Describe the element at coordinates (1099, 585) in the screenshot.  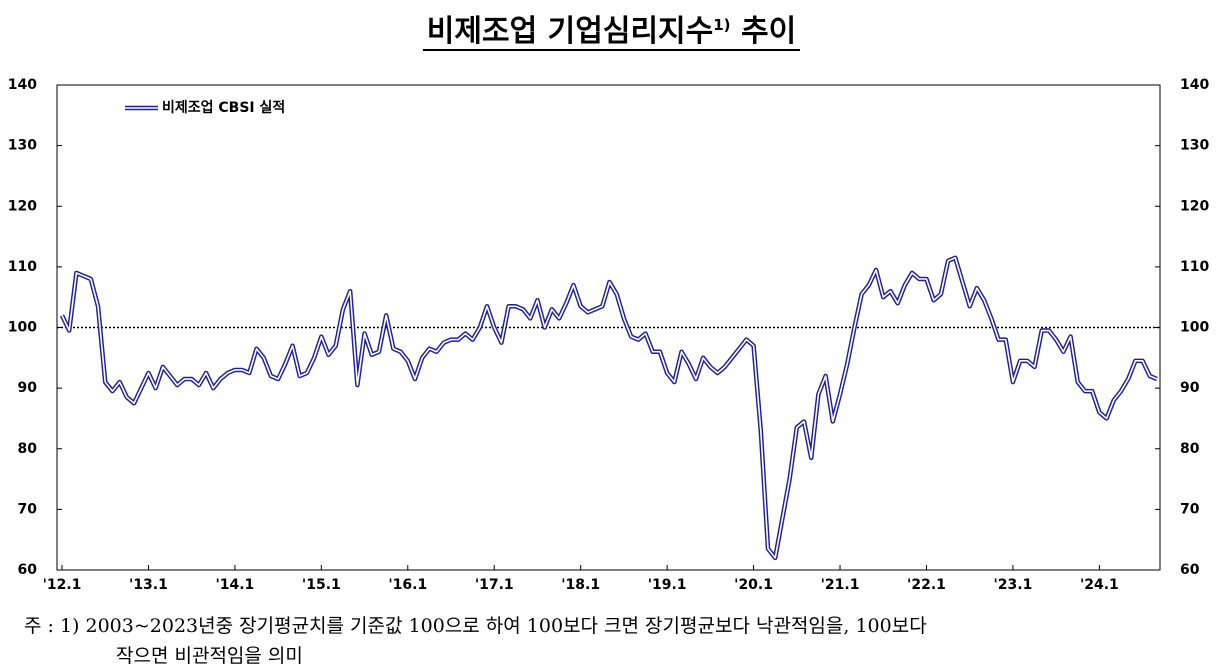
I see `x-tick-label: '24.1` at that location.